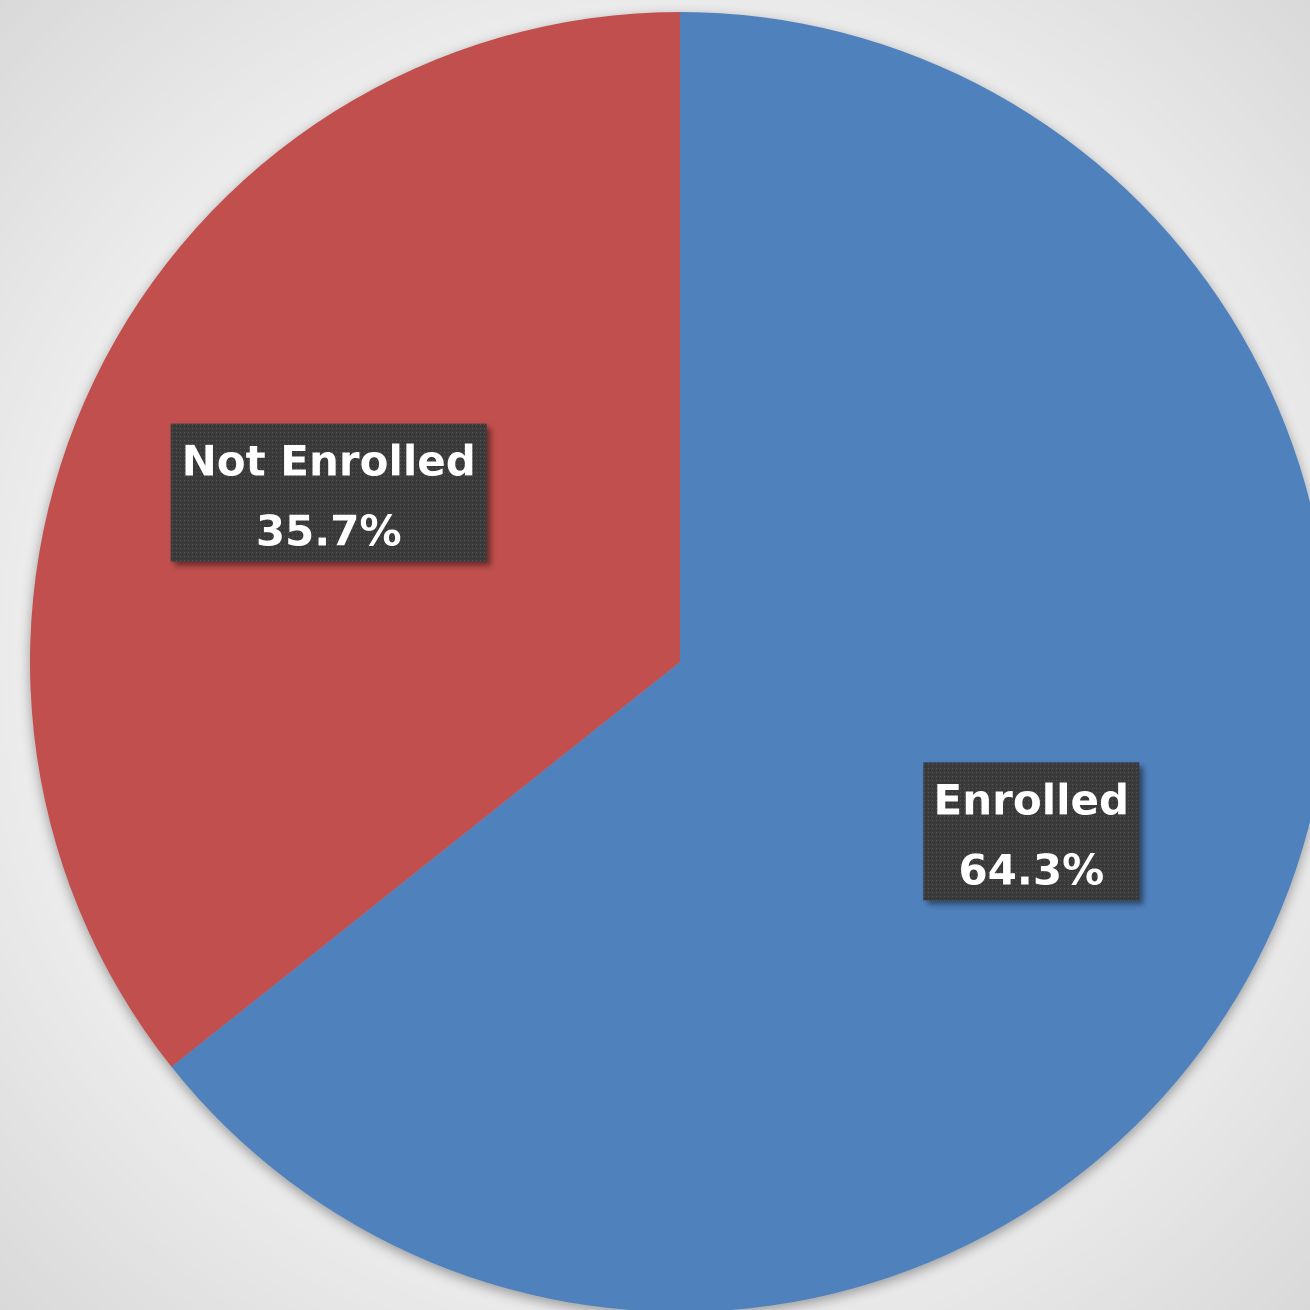 The image size is (1310, 1310). Describe the element at coordinates (329, 461) in the screenshot. I see `data-label-category: Not Enrolled` at that location.